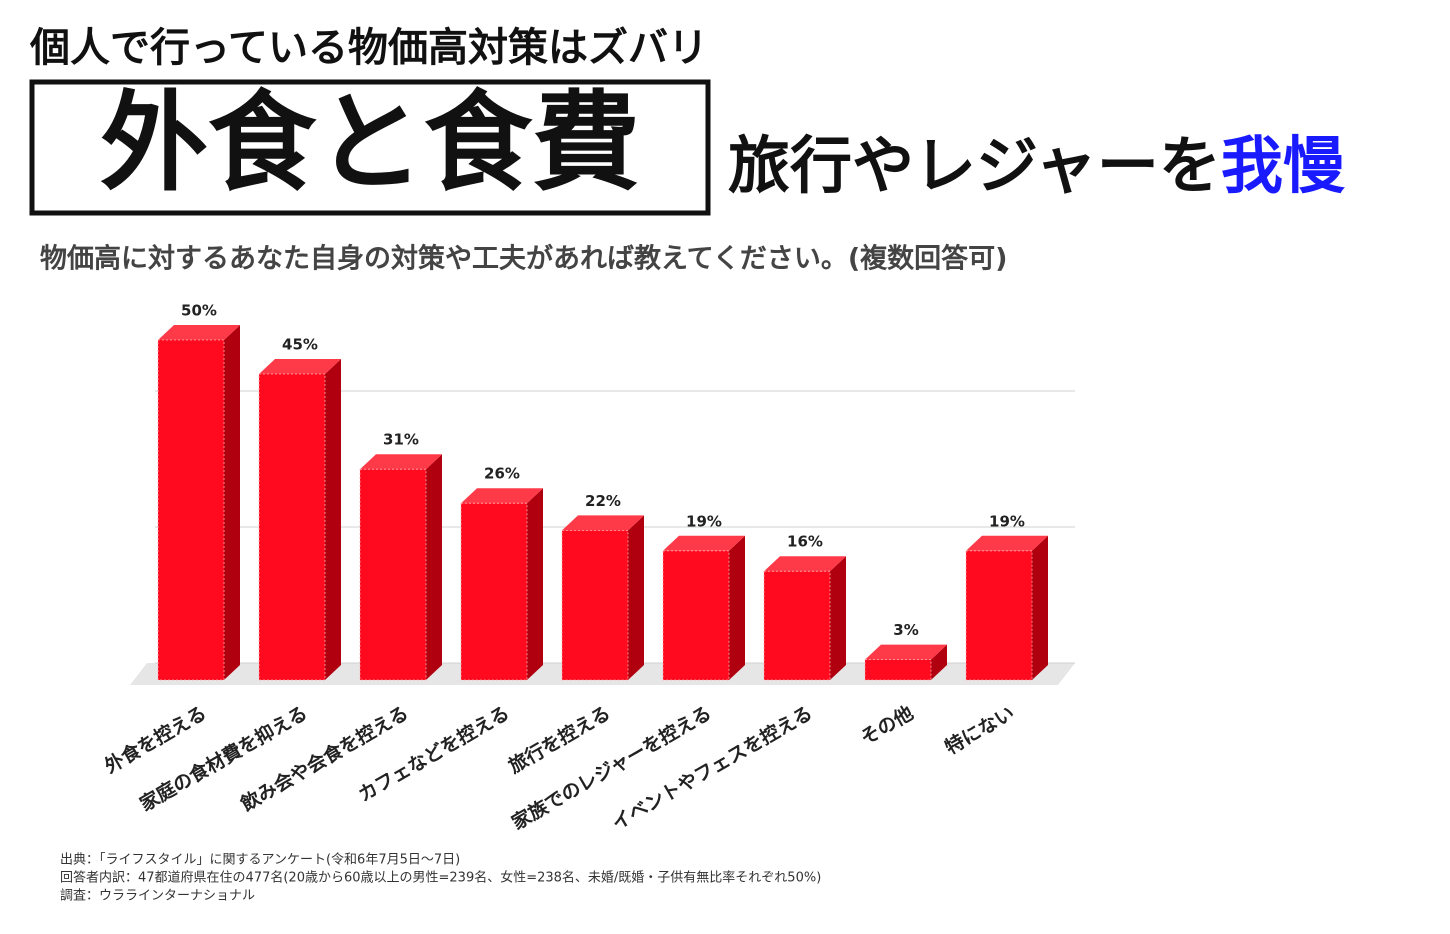 This screenshot has width=1450, height=934. I want to click on value-label: 50%, so click(199, 311).